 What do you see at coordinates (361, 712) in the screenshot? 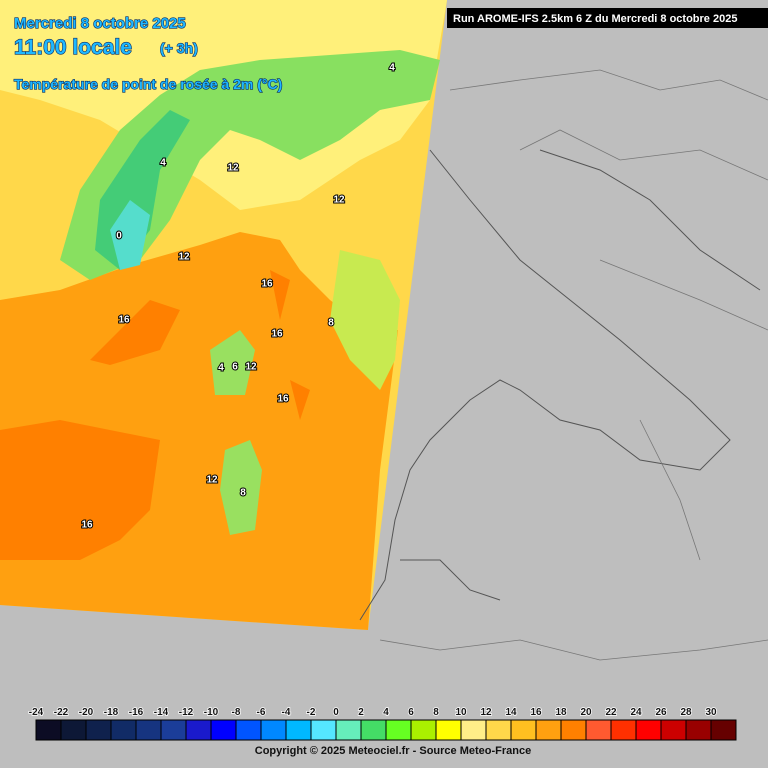
I see `legend-tick: 2` at bounding box center [361, 712].